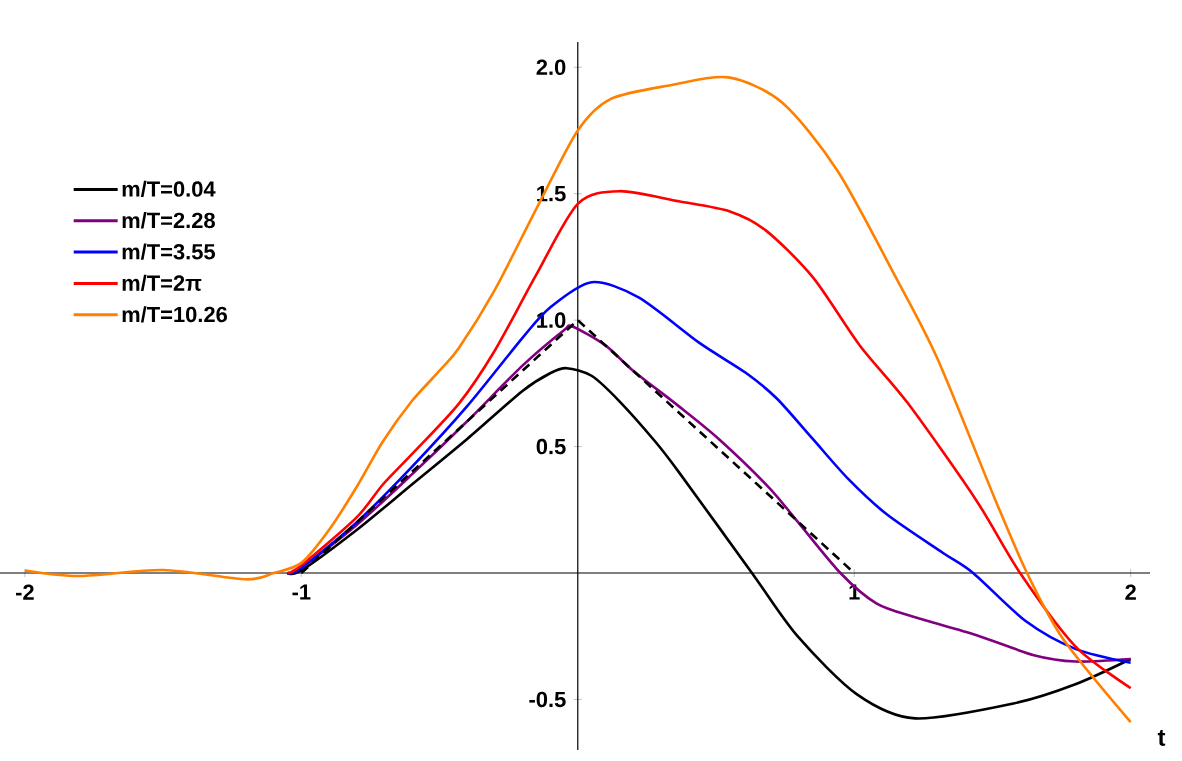 The width and height of the screenshot is (1182, 761). What do you see at coordinates (301, 592) in the screenshot?
I see `x-tick-label: -1` at bounding box center [301, 592].